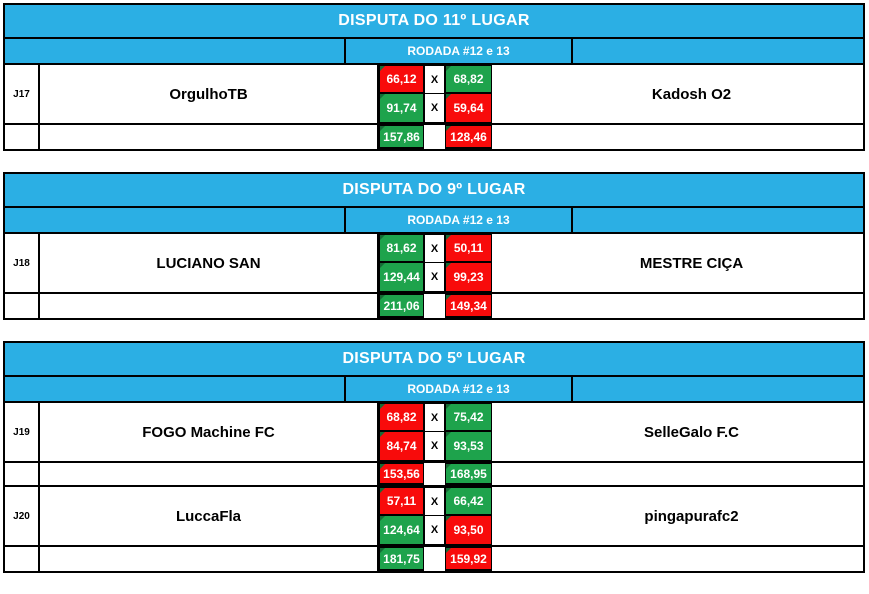 The image size is (869, 594). What do you see at coordinates (401, 474) in the screenshot?
I see `home-total-score: 153,56` at bounding box center [401, 474].